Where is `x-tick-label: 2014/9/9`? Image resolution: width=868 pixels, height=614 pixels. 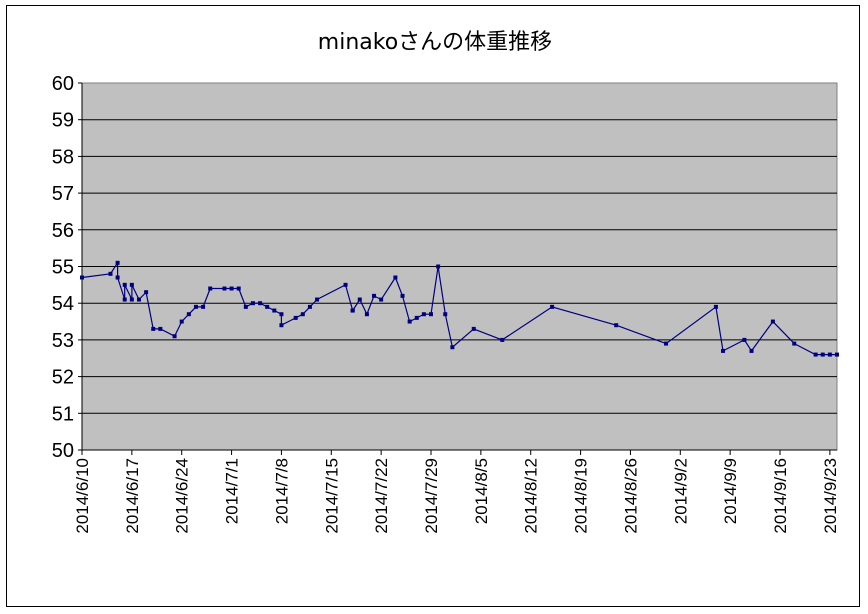 x-tick-label: 2014/9/9 is located at coordinates (730, 491).